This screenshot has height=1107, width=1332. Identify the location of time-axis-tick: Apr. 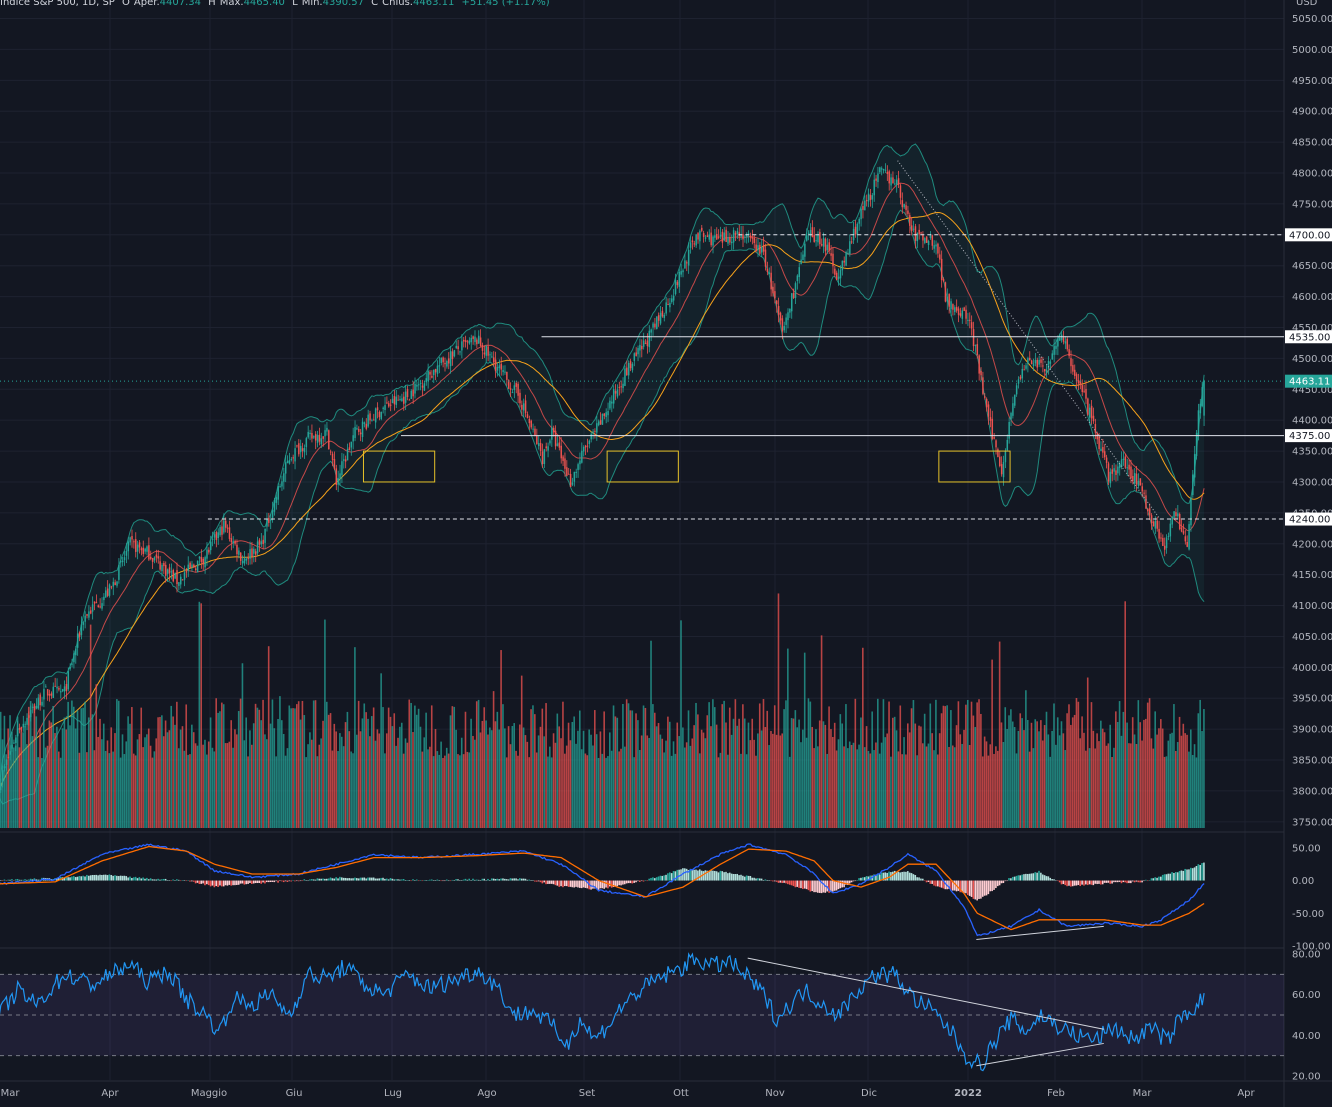
(110, 1093).